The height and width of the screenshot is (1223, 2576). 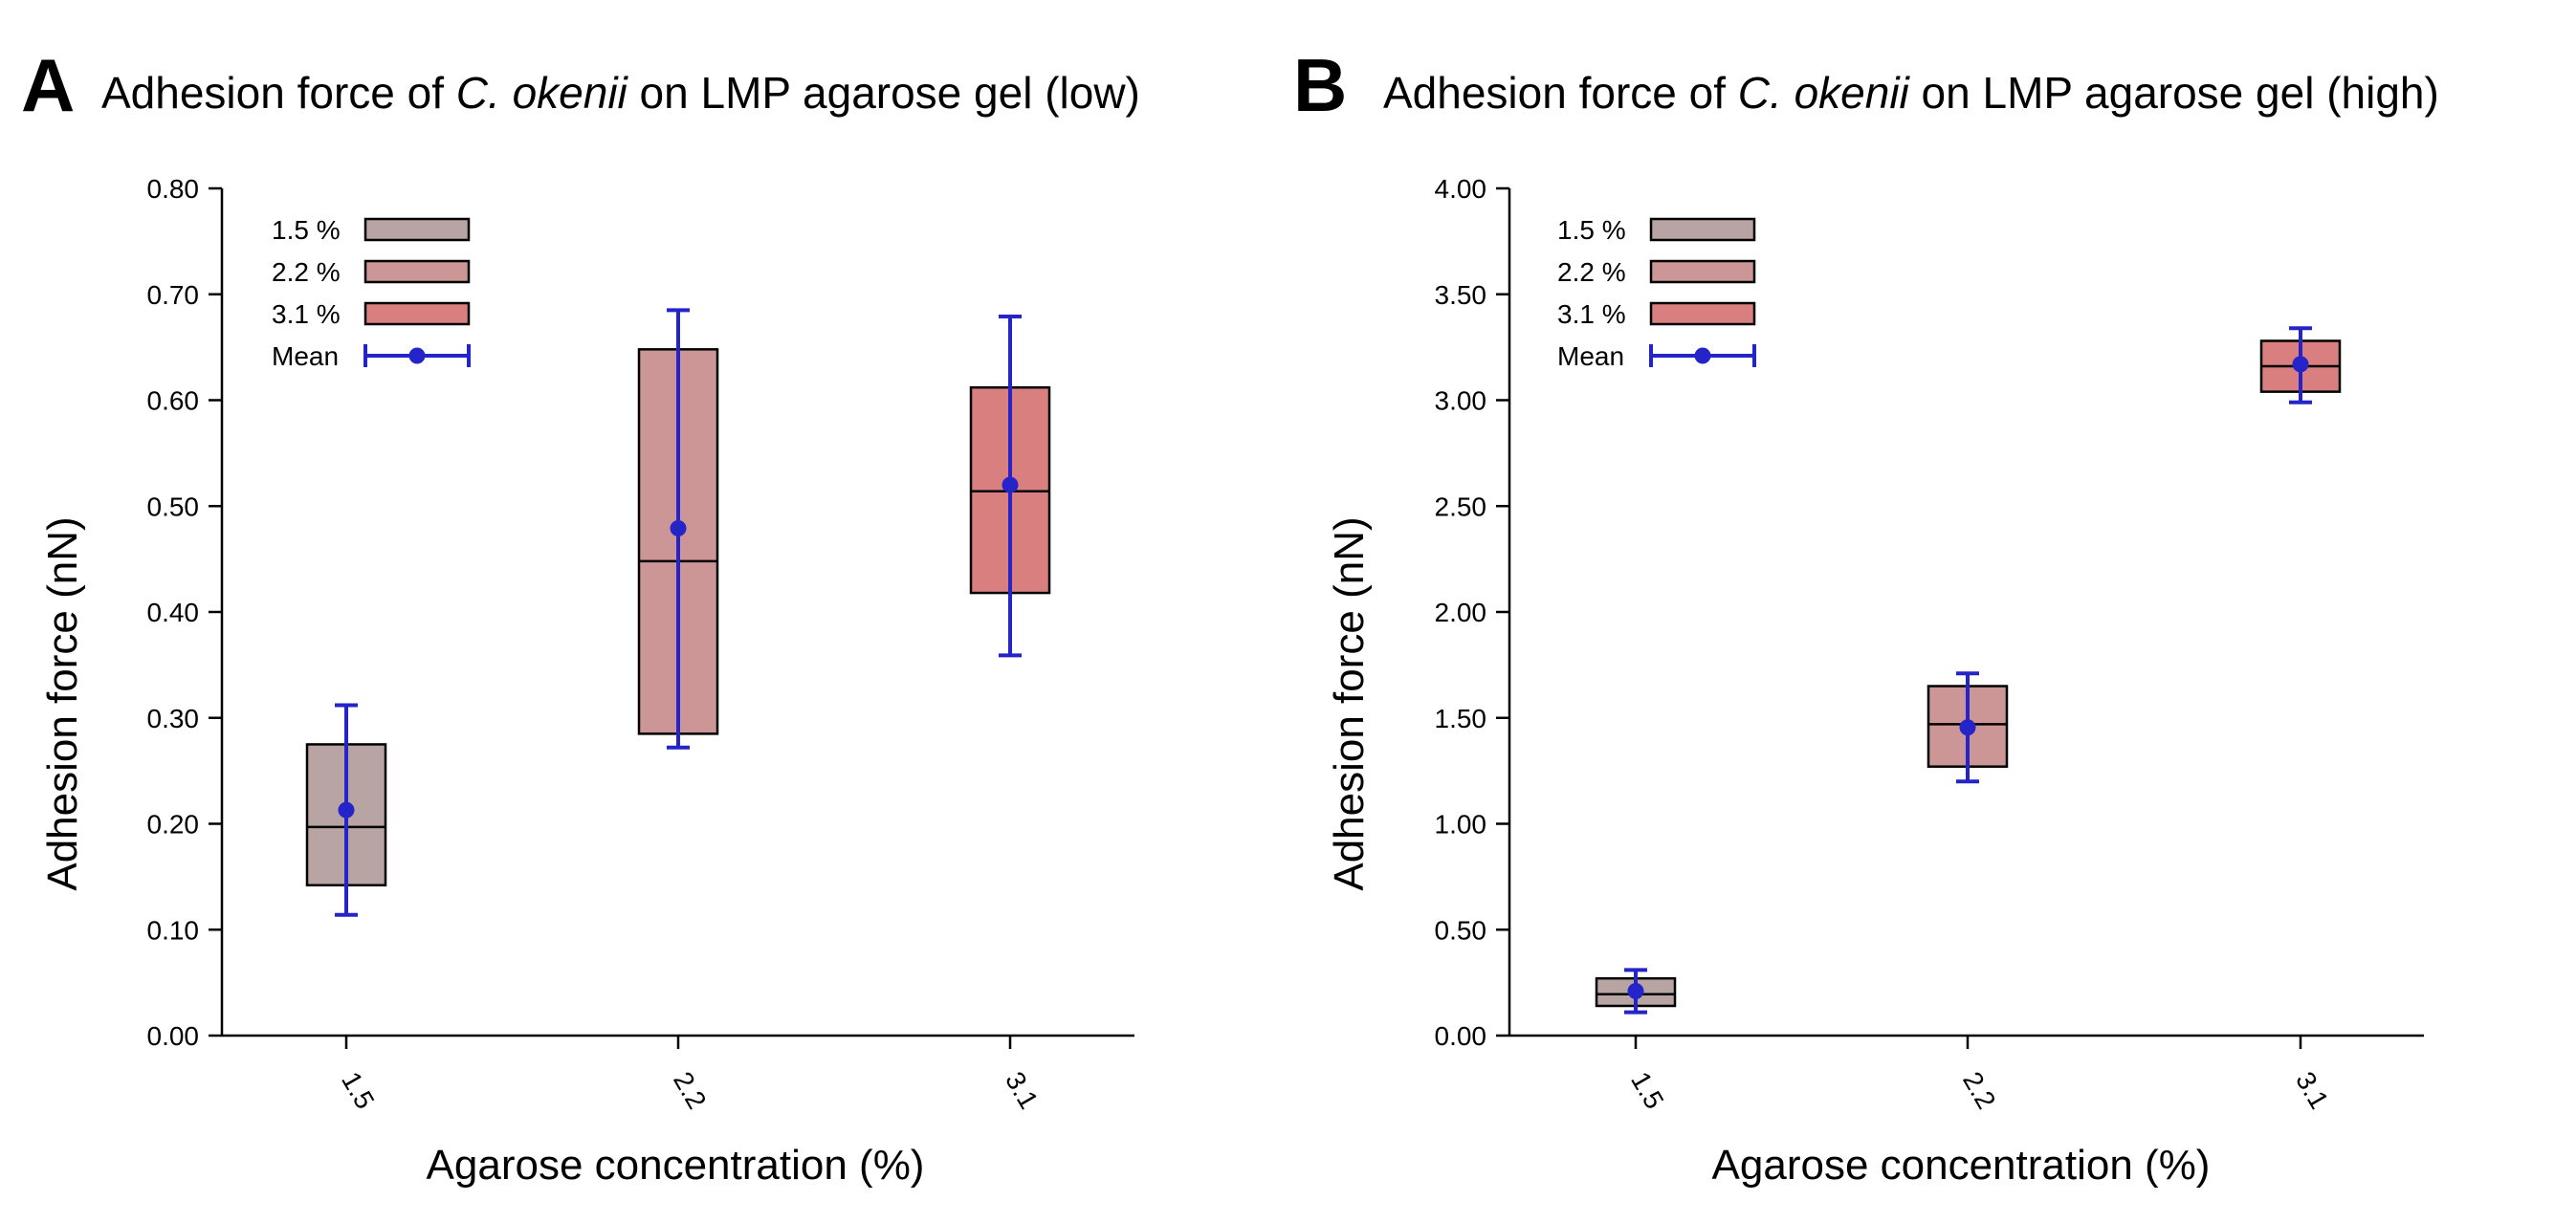 I want to click on y-tick-label: 0.40, so click(x=173, y=612).